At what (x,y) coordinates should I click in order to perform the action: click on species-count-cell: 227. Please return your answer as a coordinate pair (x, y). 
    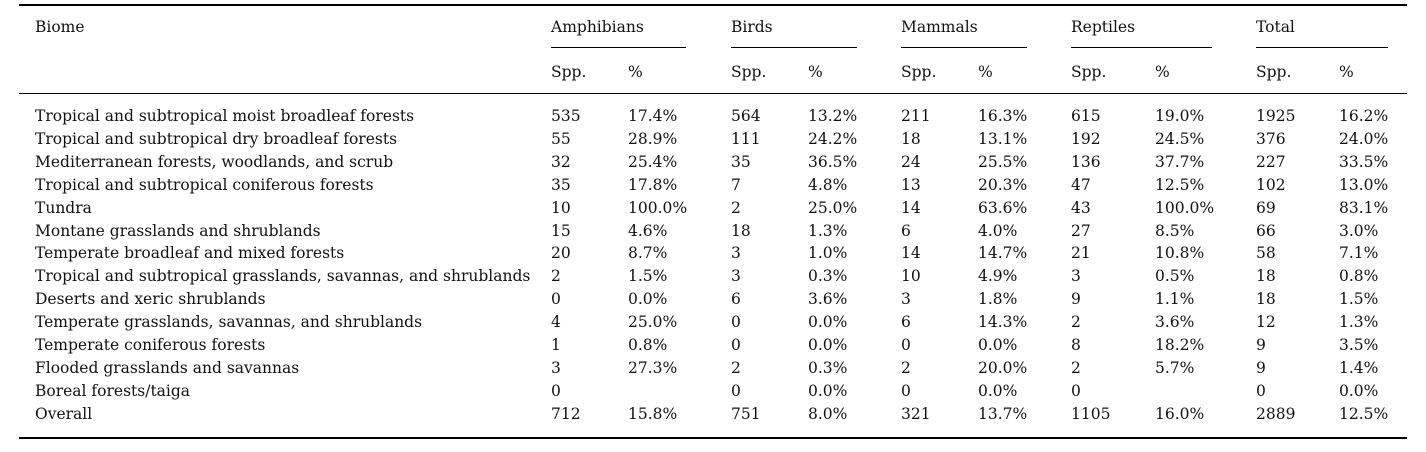
    Looking at the image, I should click on (1271, 161).